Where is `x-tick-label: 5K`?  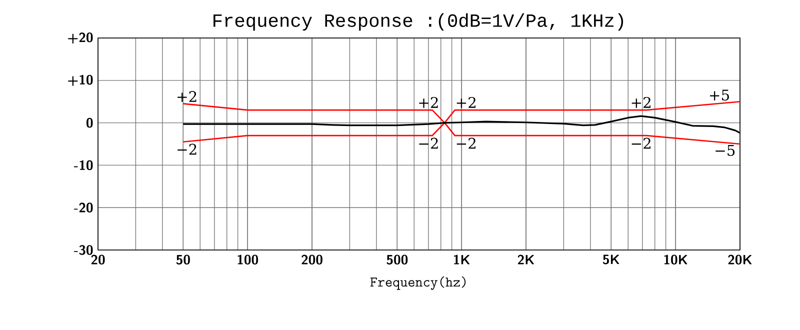 x-tick-label: 5K is located at coordinates (611, 259).